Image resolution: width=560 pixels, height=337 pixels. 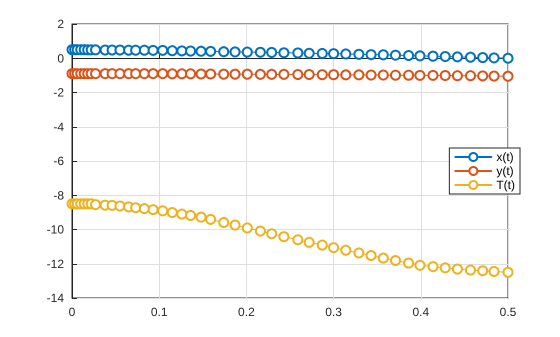 I want to click on y-tick-label: -8, so click(x=58, y=195).